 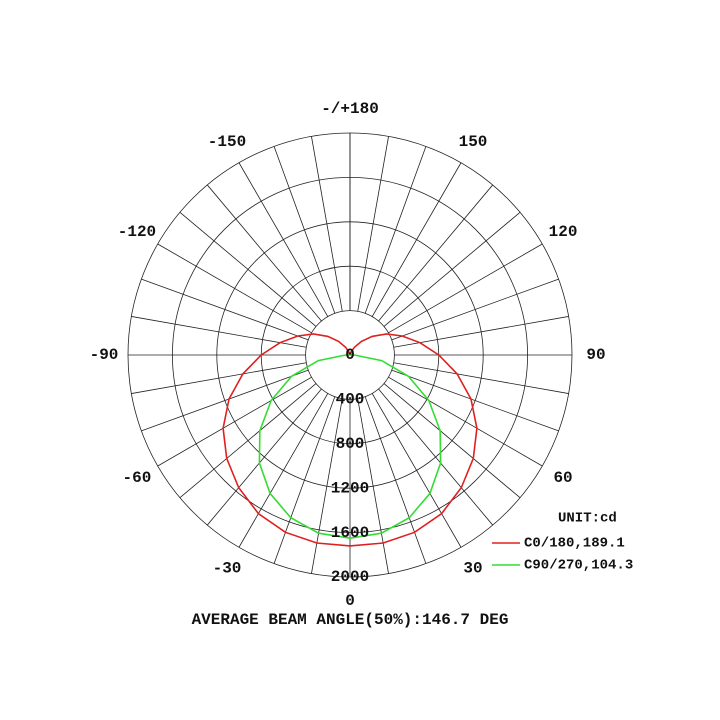 I want to click on angle-tick-label: 30, so click(x=472, y=568).